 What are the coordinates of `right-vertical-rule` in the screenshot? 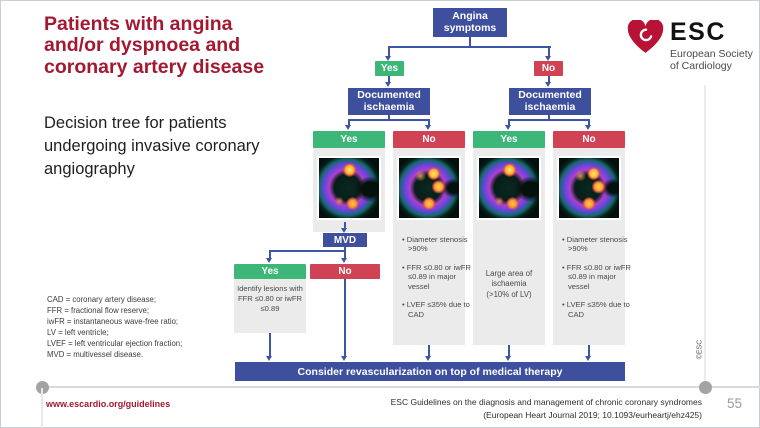 It's located at (705, 236).